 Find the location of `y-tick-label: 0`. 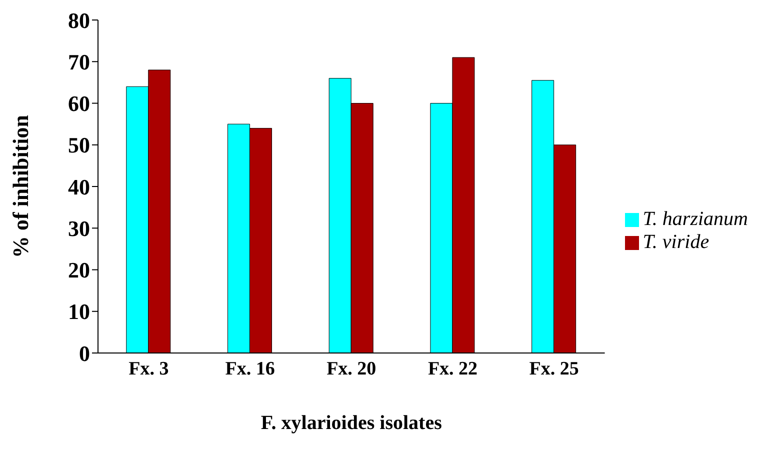

y-tick-label: 0 is located at coordinates (84, 353).